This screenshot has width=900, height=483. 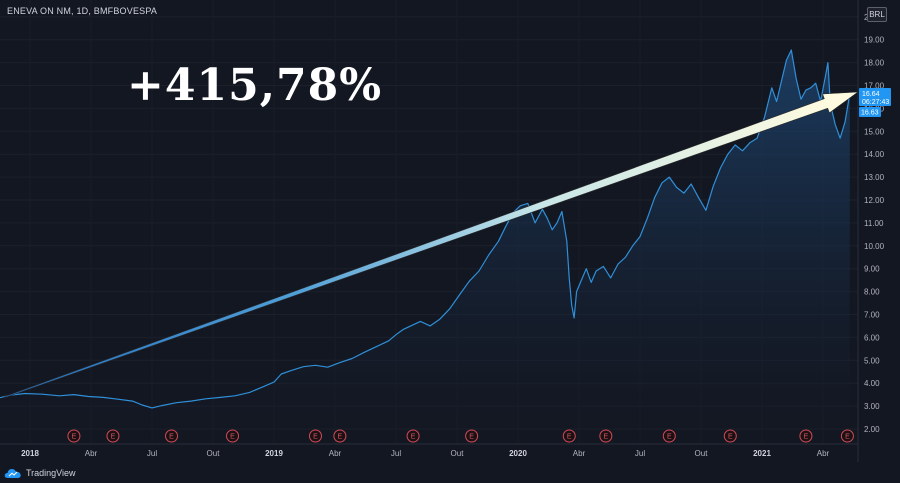 What do you see at coordinates (874, 86) in the screenshot?
I see `y-tick-label: 17.00` at bounding box center [874, 86].